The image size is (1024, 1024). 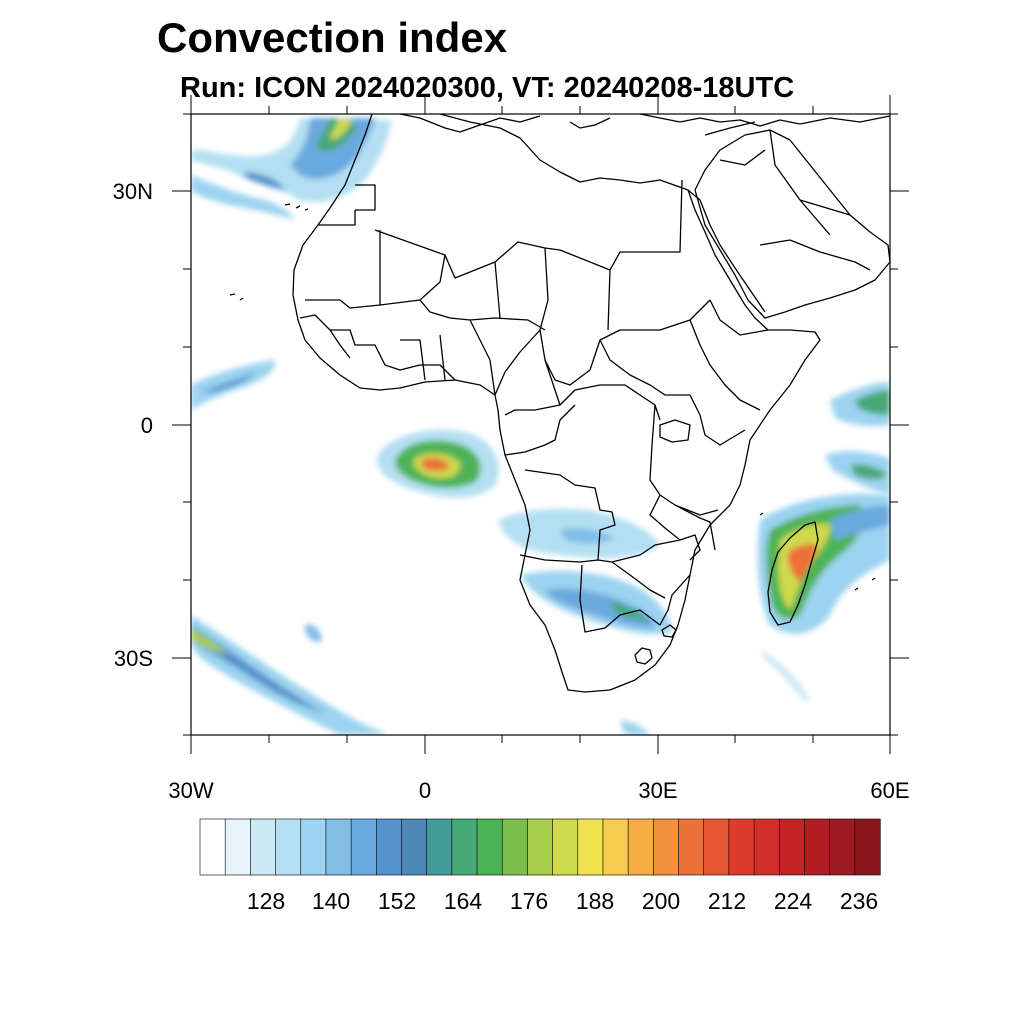 I want to click on red-sea-coast, so click(x=726, y=251).